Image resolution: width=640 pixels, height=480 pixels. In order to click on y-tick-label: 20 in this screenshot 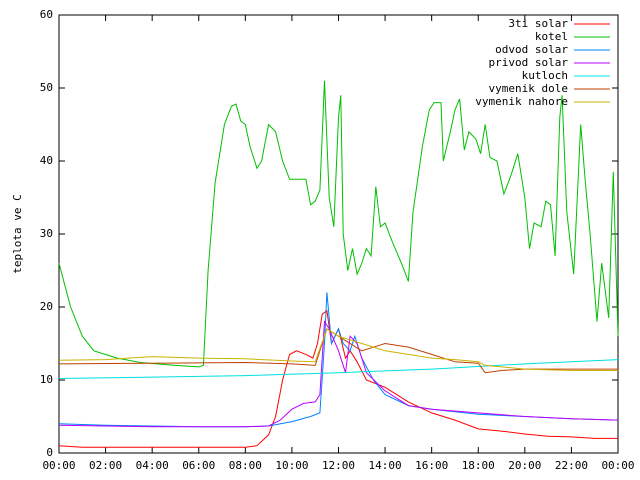, I will do `click(46, 306)`.